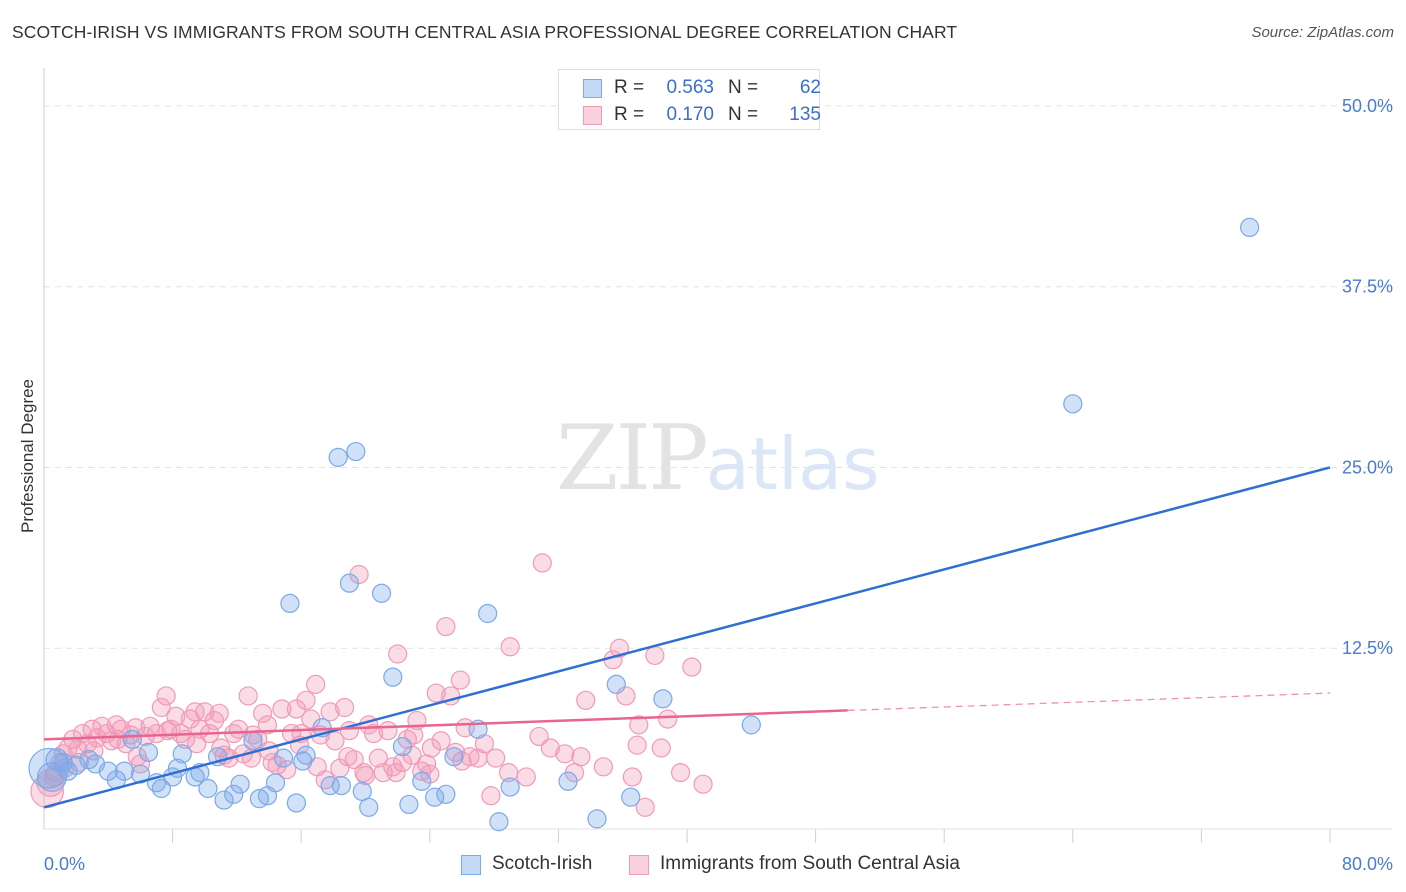 The height and width of the screenshot is (892, 1406). What do you see at coordinates (1367, 106) in the screenshot?
I see `y-tick-label: 50.0%` at bounding box center [1367, 106].